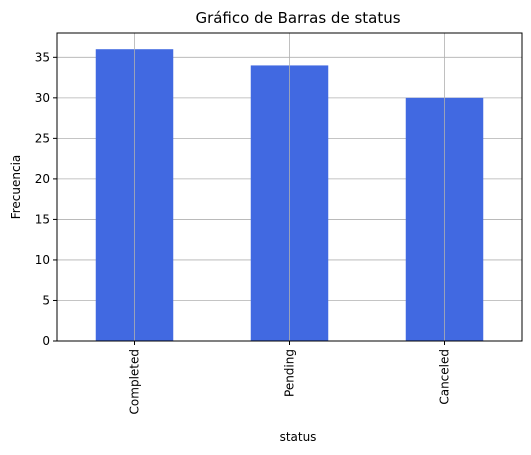 This screenshot has width=531, height=455. What do you see at coordinates (135, 381) in the screenshot?
I see `x-tick-label: Completed` at bounding box center [135, 381].